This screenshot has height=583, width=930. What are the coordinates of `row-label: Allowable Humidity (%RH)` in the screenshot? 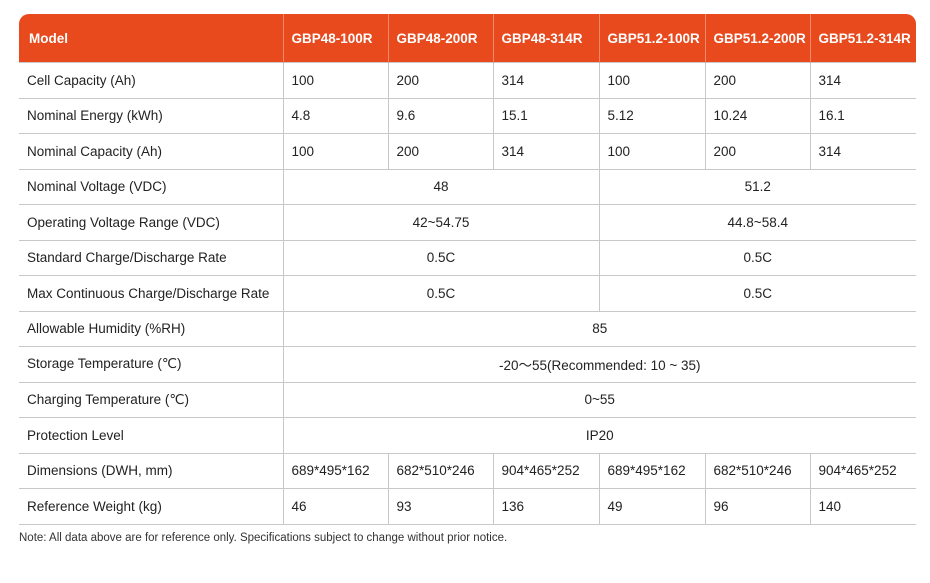 It's located at (151, 329).